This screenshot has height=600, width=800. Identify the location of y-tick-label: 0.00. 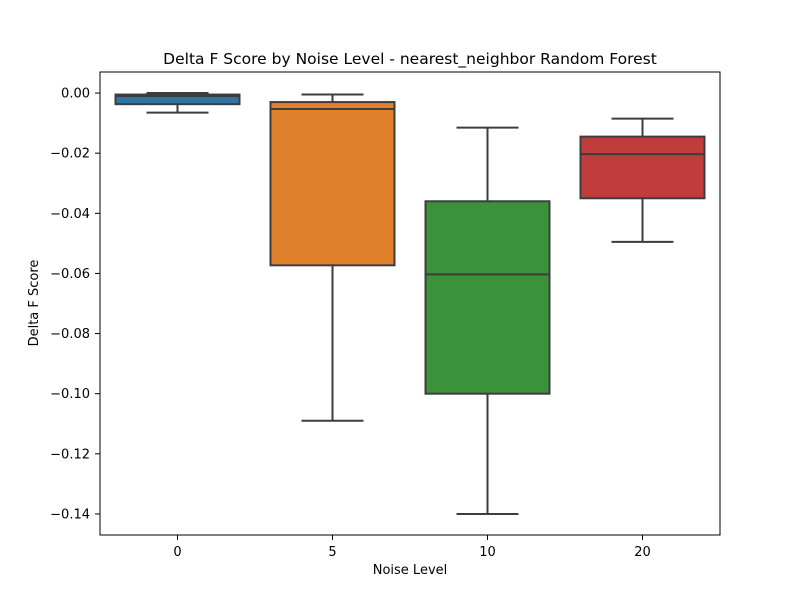
(75, 94).